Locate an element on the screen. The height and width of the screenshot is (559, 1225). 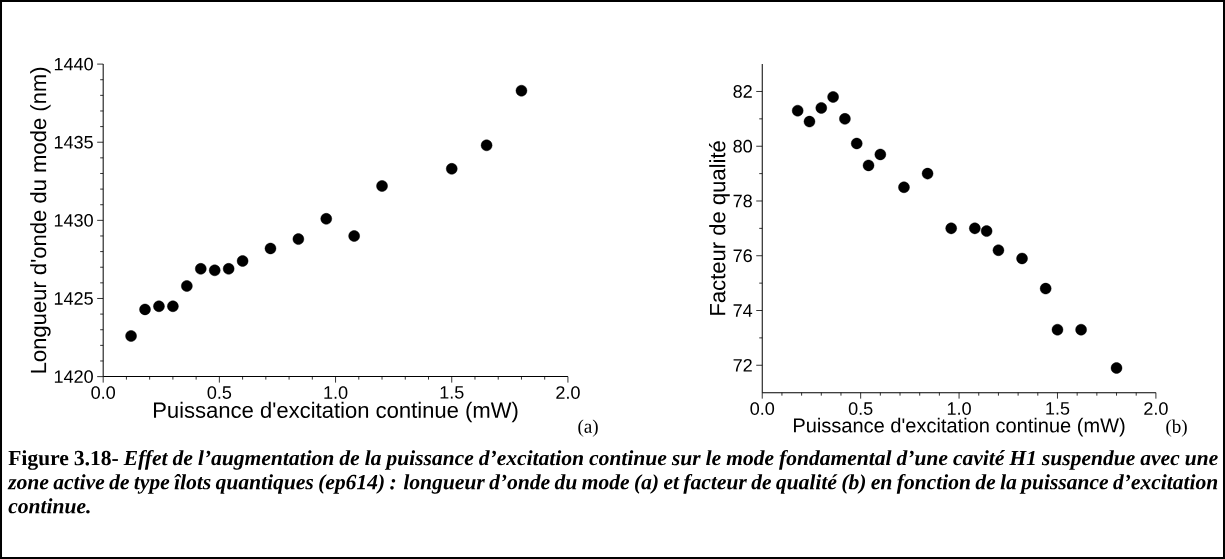
text: (a) is located at coordinates (588, 428).